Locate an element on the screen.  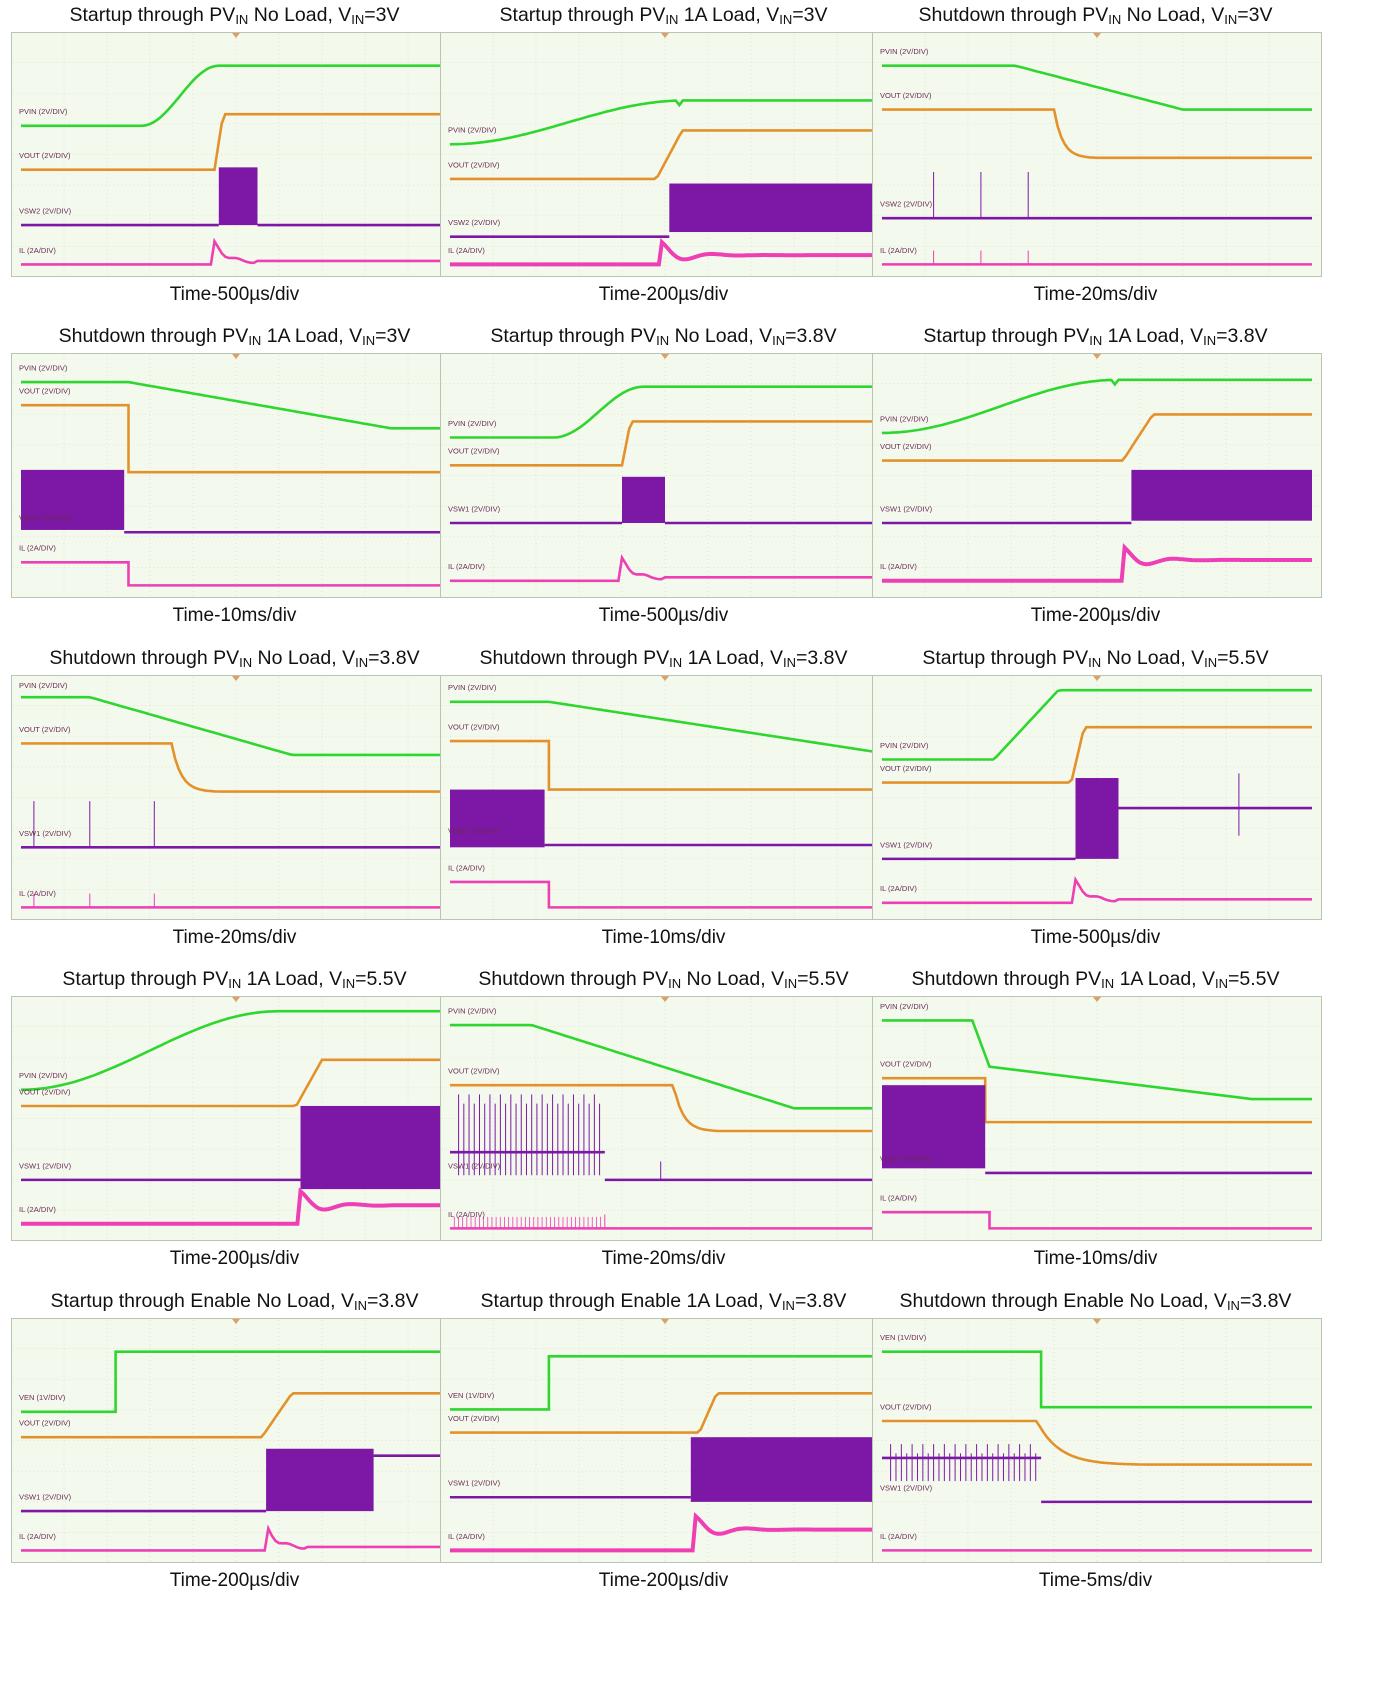
trace-vsw2 is located at coordinates (665, 210).